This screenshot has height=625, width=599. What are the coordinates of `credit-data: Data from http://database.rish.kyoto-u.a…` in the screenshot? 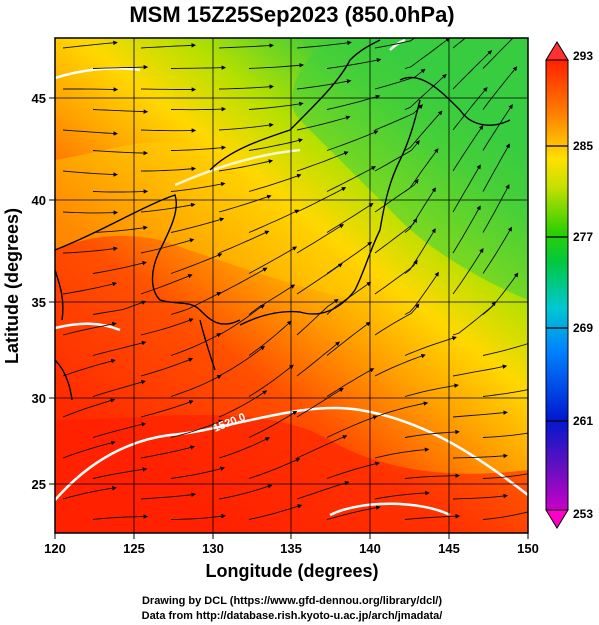 It's located at (292, 616).